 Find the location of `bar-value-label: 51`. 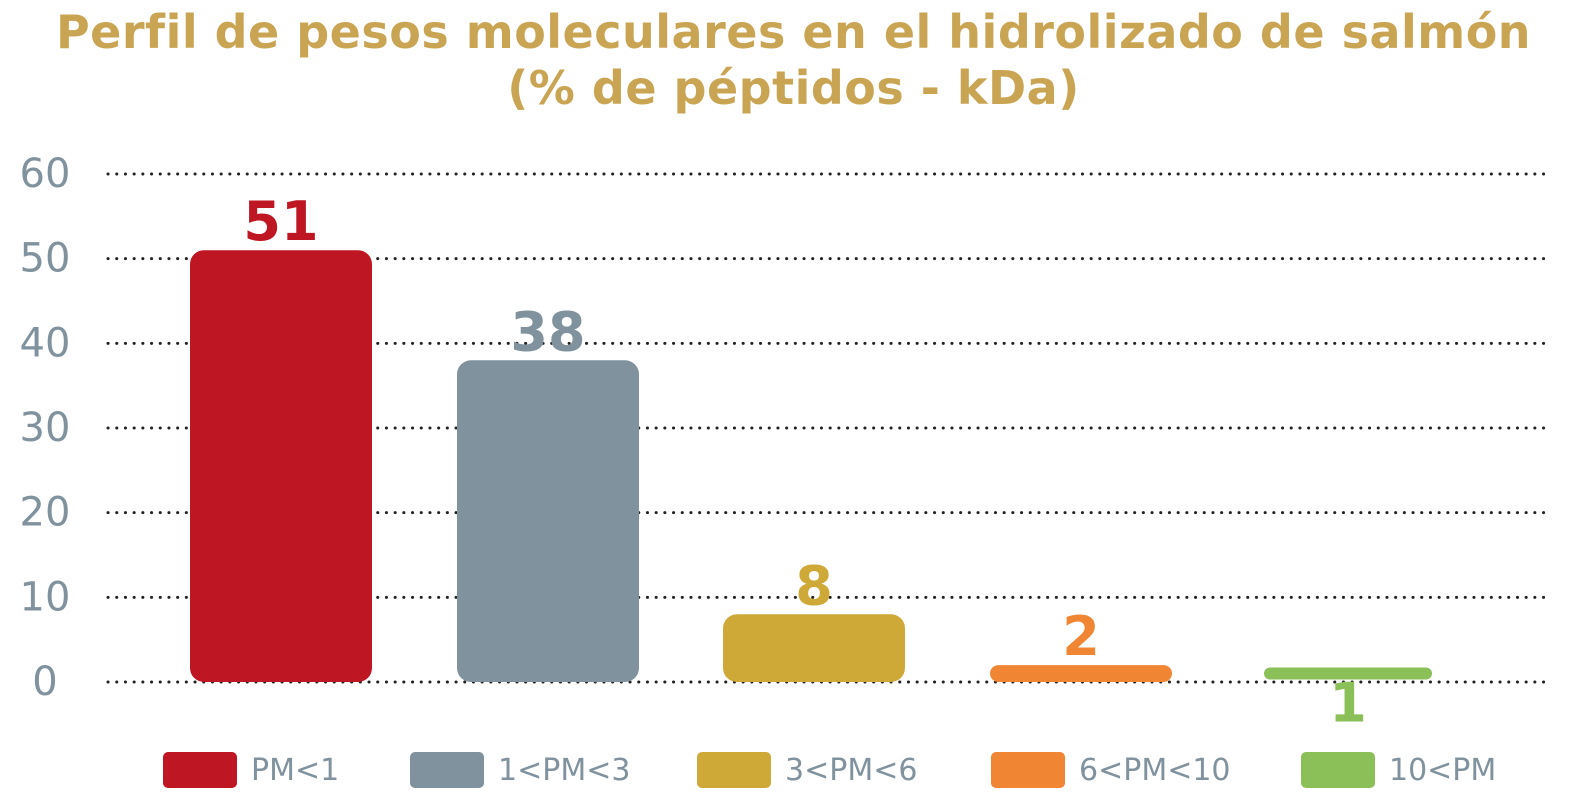

bar-value-label: 51 is located at coordinates (280, 221).